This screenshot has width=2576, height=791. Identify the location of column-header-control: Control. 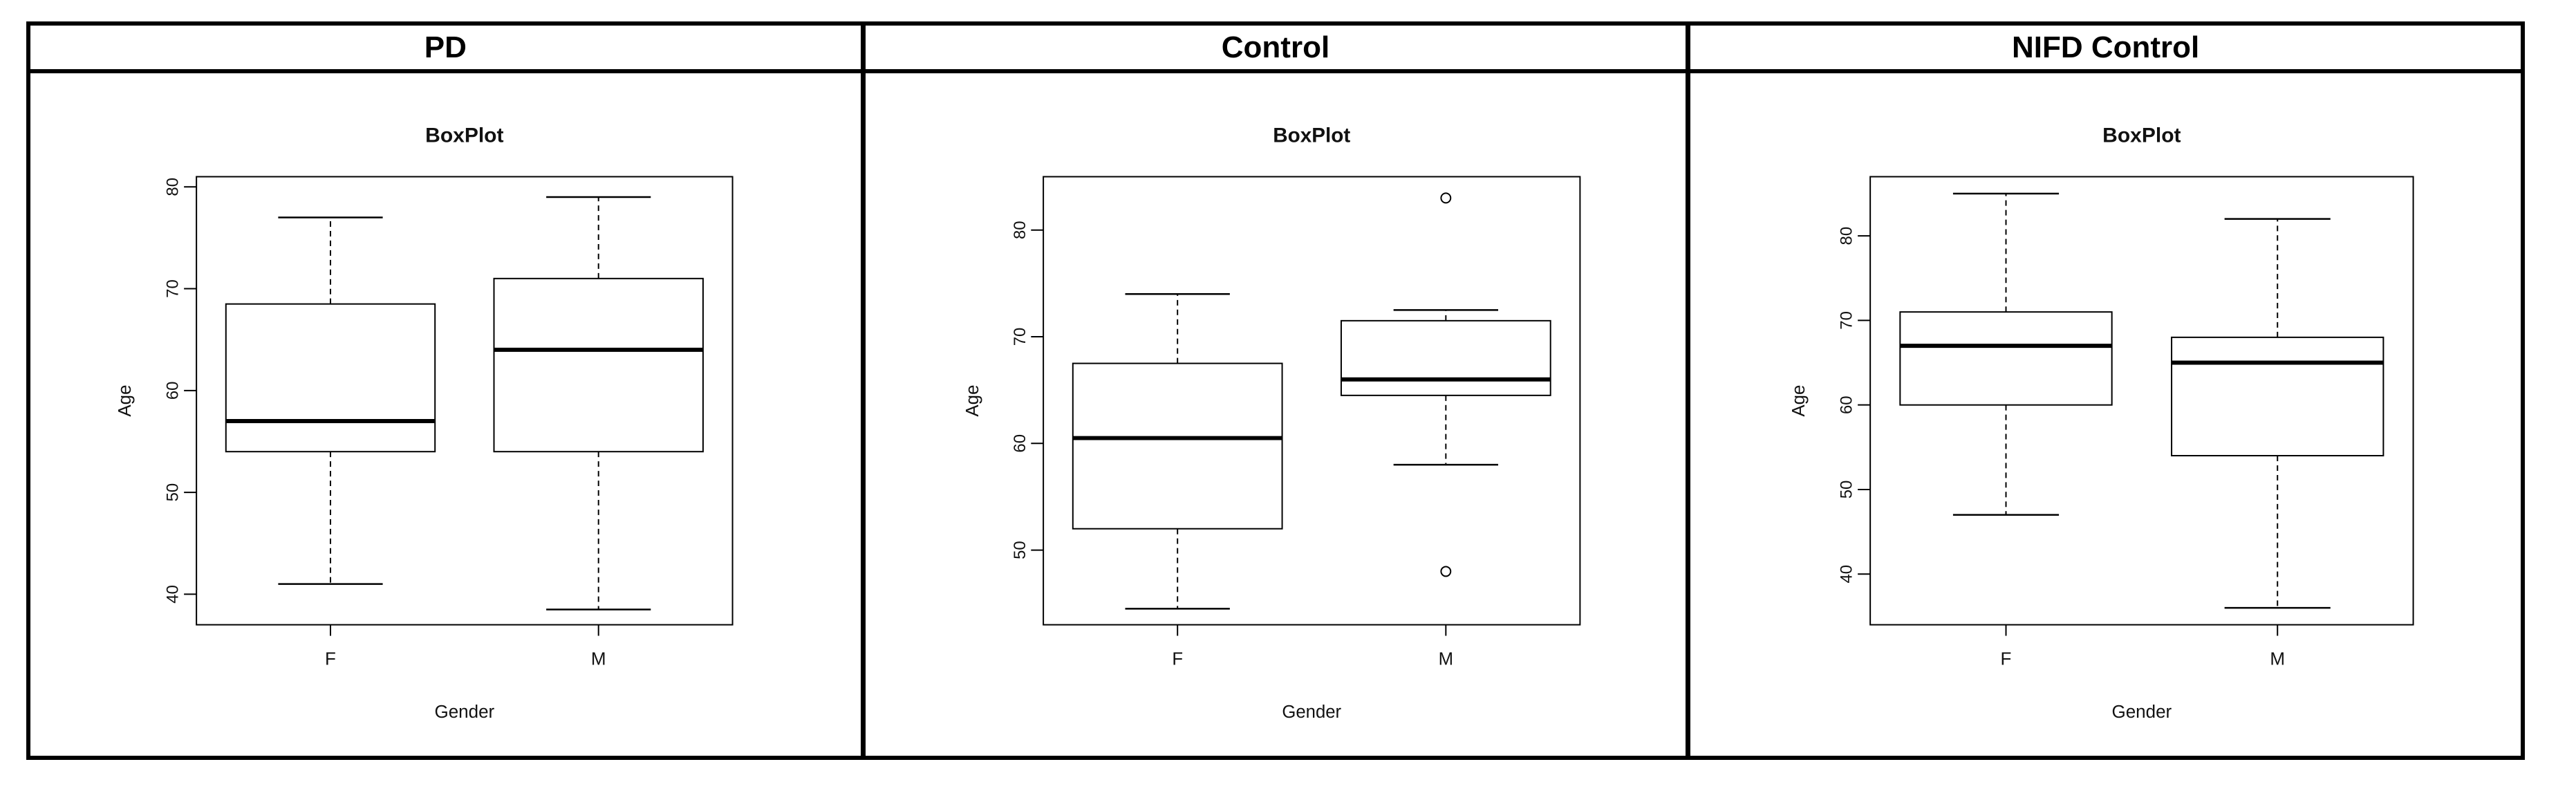
(1275, 50).